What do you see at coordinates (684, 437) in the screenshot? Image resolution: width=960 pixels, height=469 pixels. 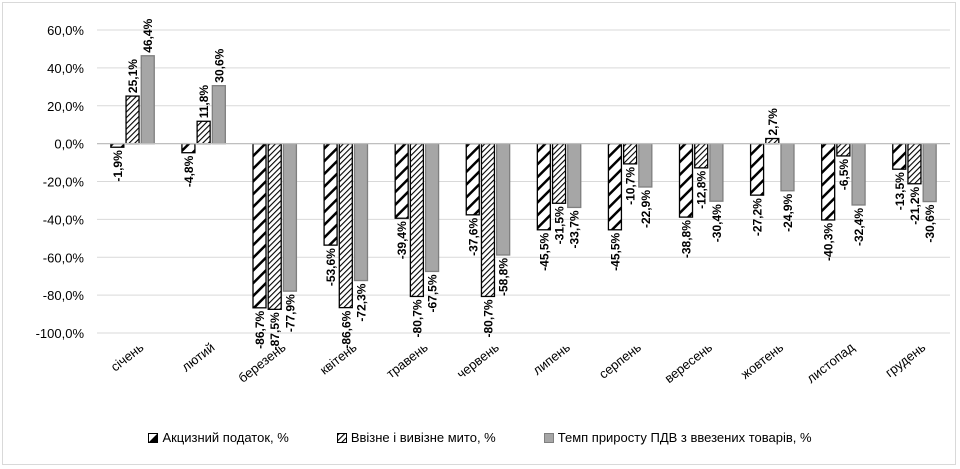 I see `legend-label: Темп приросту ПДВ з ввезених товарів, %` at bounding box center [684, 437].